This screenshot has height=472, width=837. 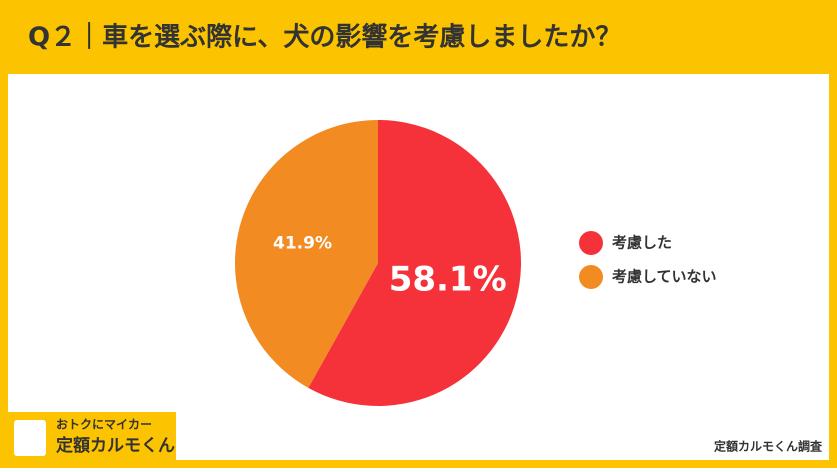 I want to click on logo-text: おトクにマイカー, so click(x=104, y=425).